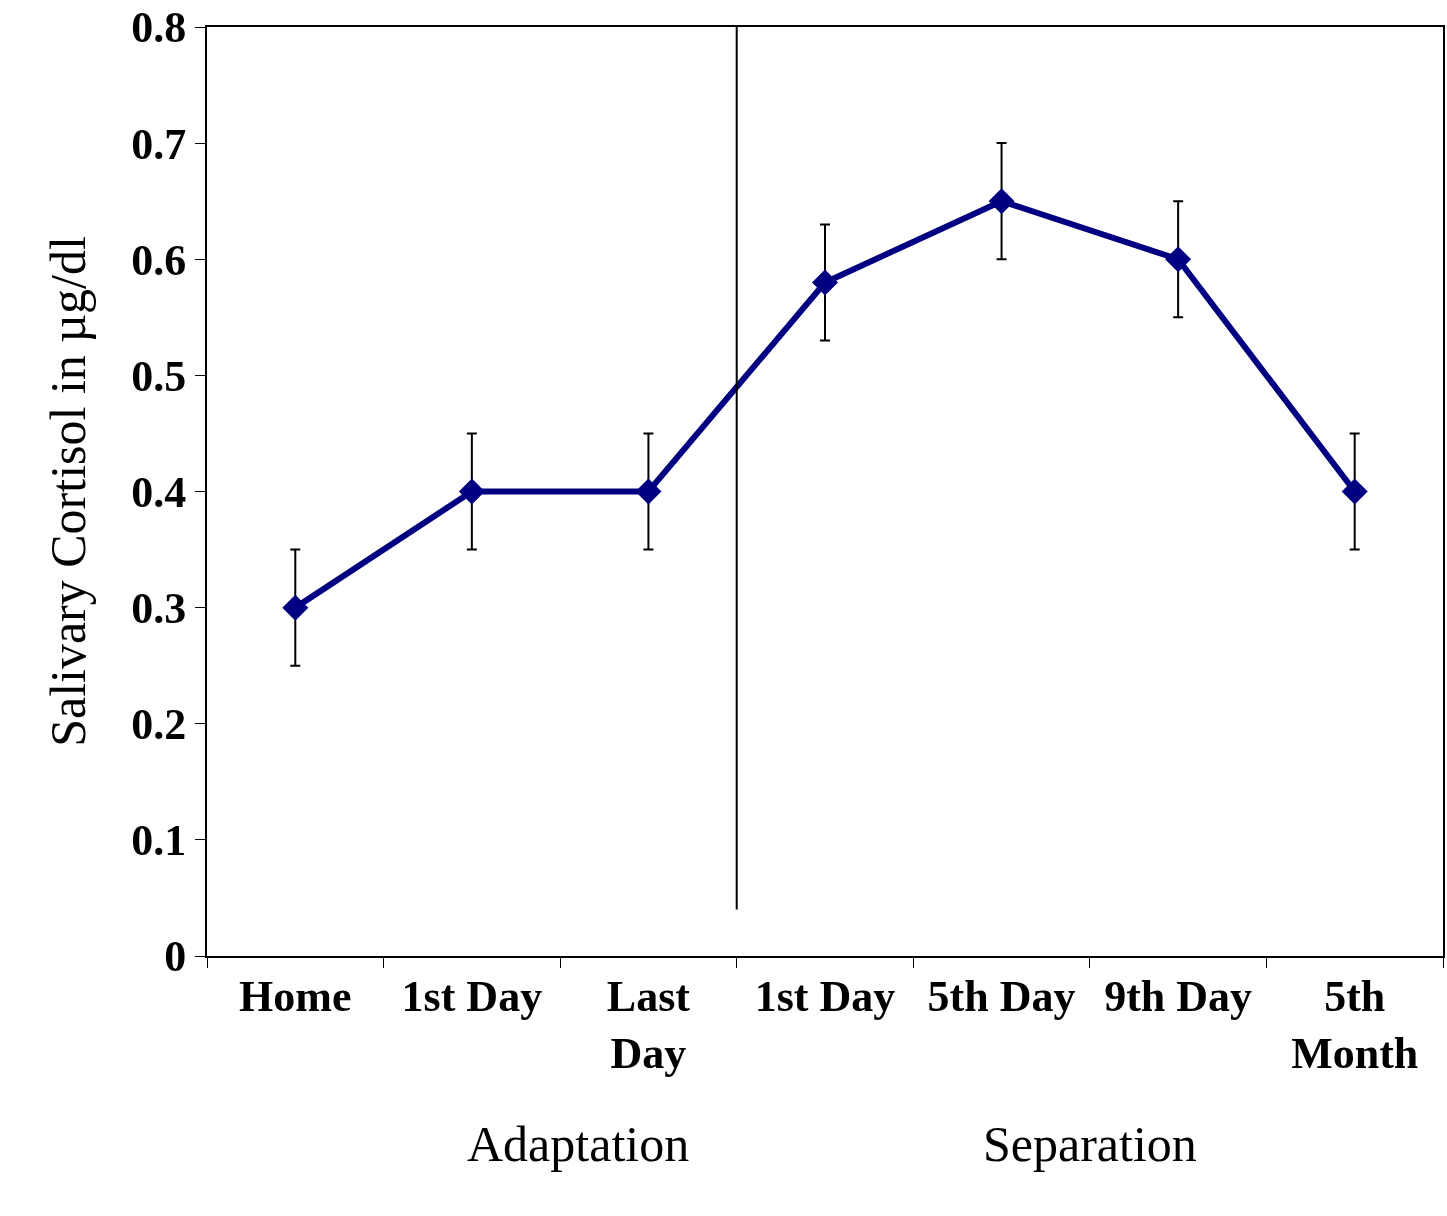  Describe the element at coordinates (159, 841) in the screenshot. I see `y-tick-label: 0.1` at that location.